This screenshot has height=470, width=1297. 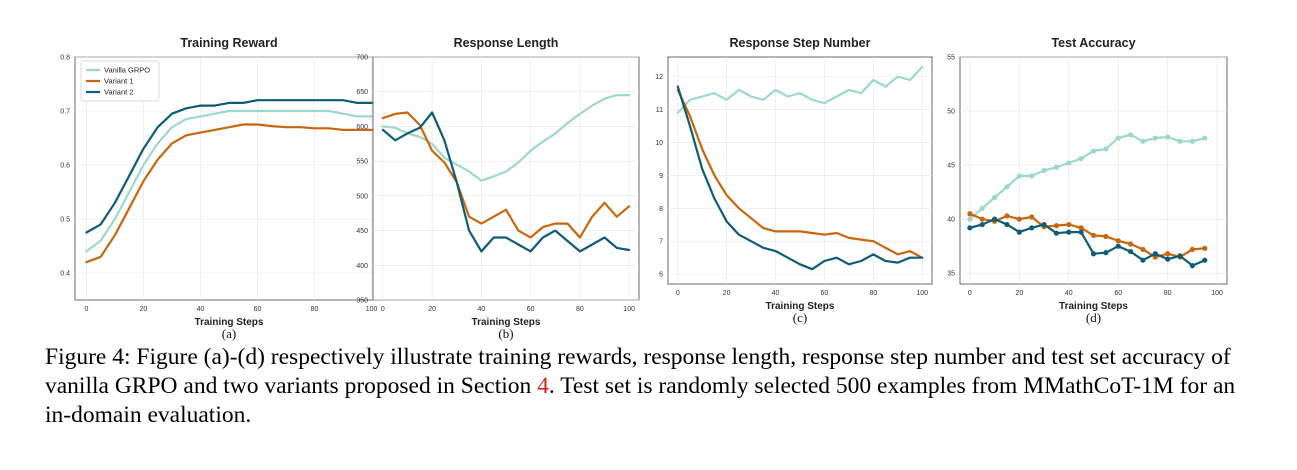 What do you see at coordinates (65, 220) in the screenshot?
I see `y-tick-label: 0.5` at bounding box center [65, 220].